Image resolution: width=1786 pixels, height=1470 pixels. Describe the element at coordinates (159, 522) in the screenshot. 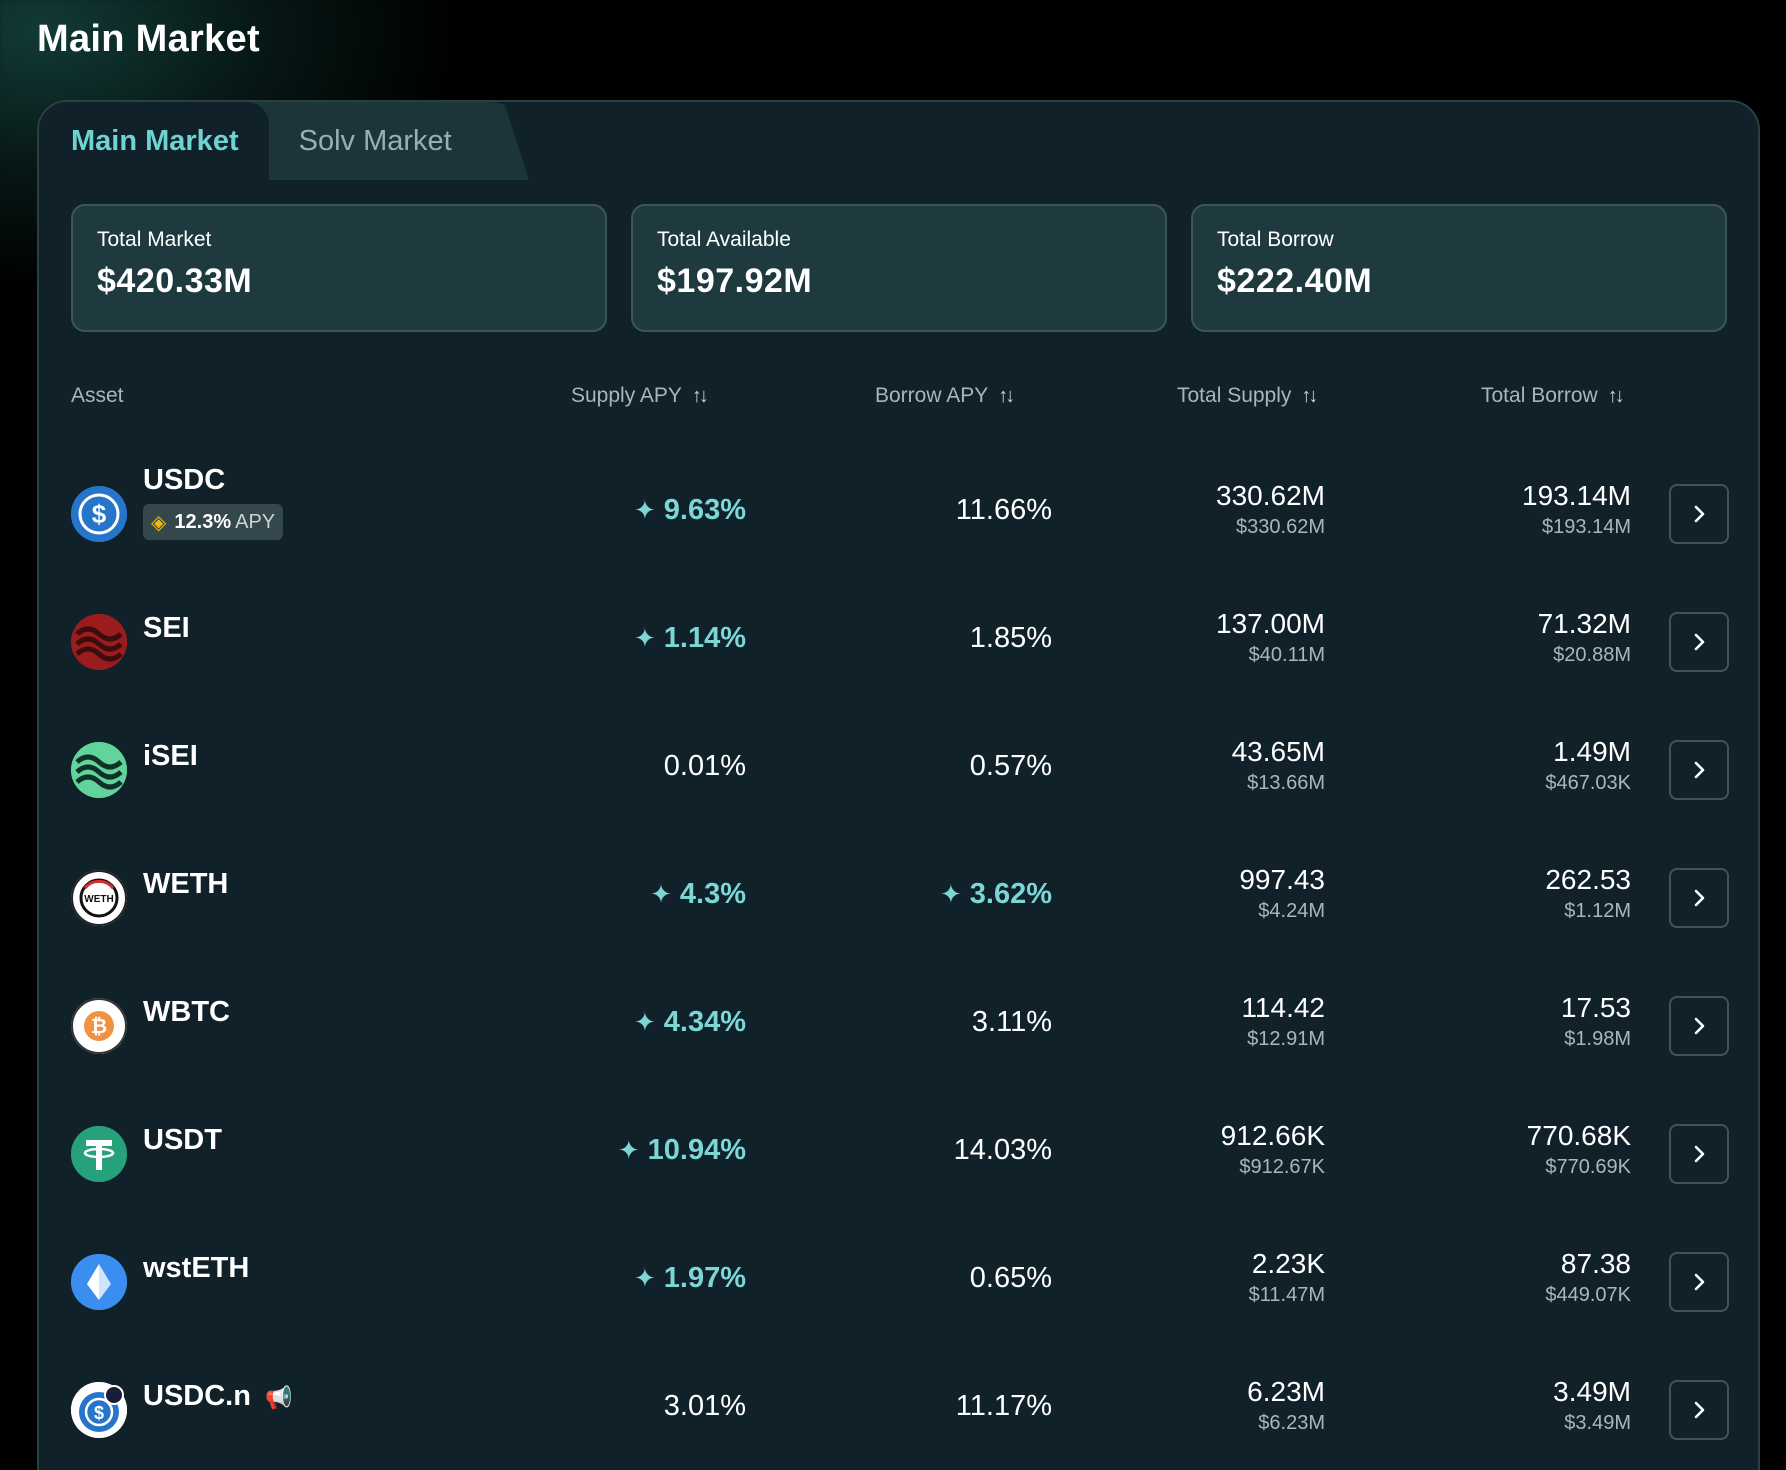

I see `binance-icon: ◈` at that location.